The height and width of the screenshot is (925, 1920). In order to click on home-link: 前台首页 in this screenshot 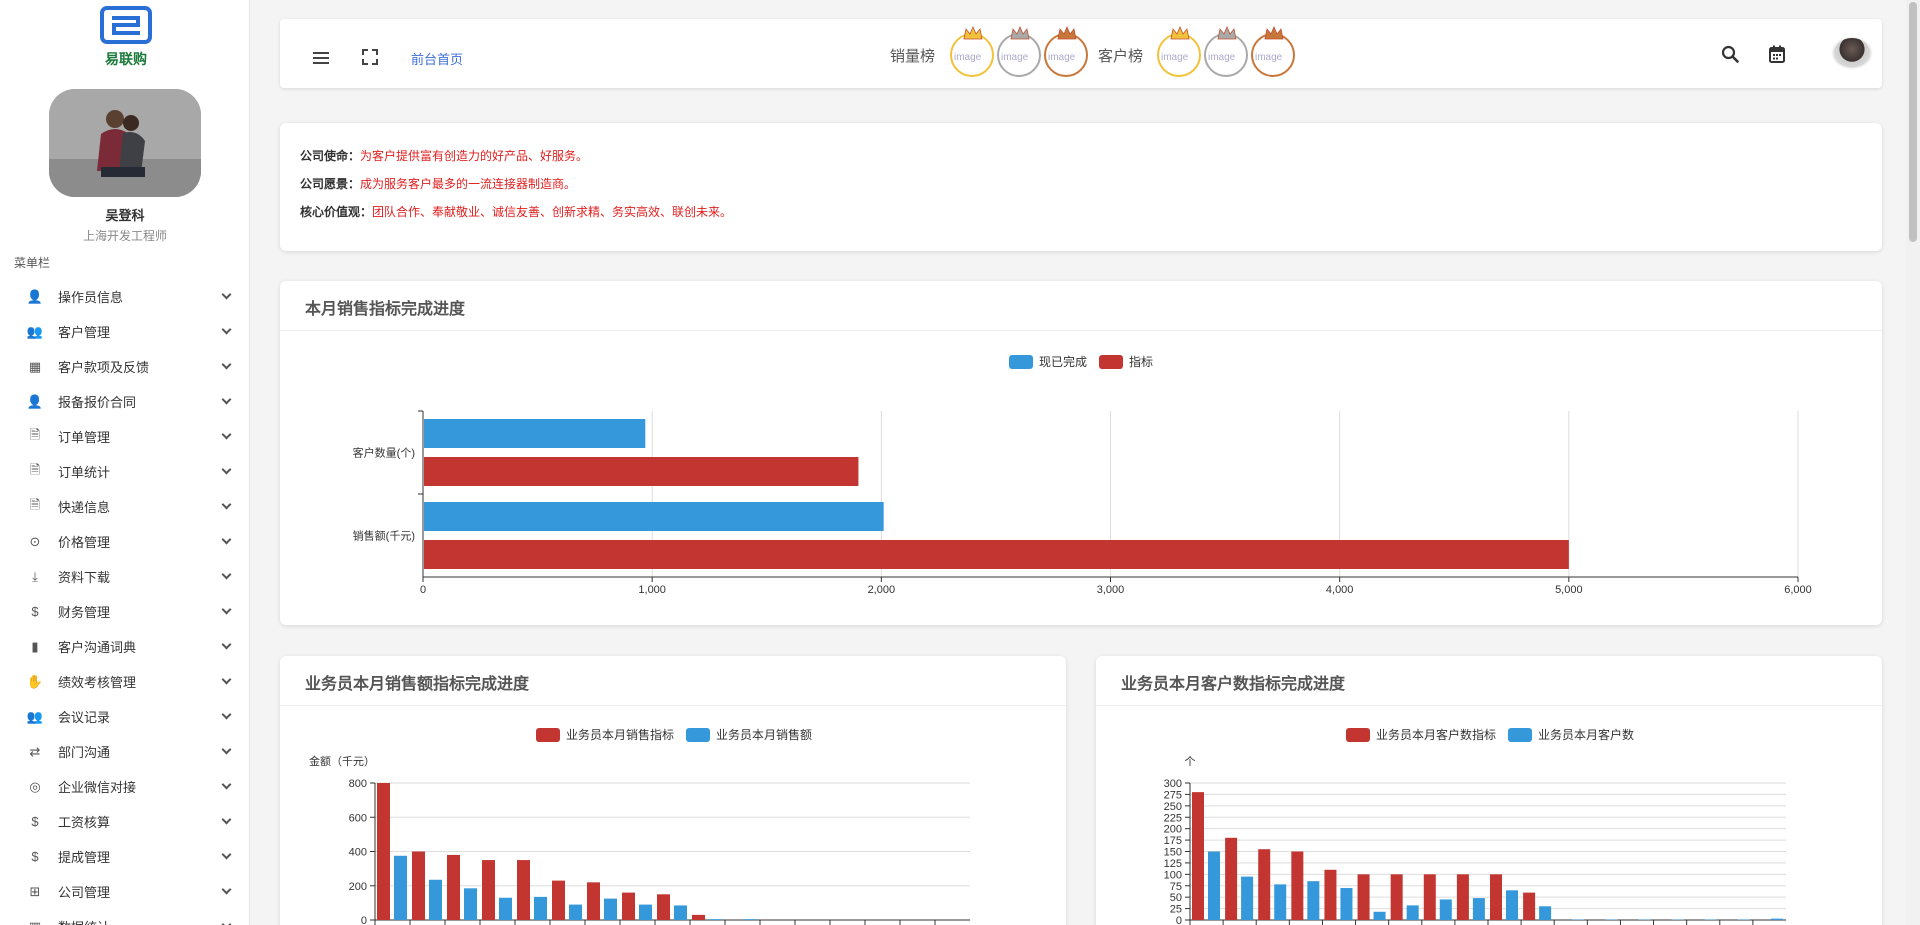, I will do `click(437, 59)`.